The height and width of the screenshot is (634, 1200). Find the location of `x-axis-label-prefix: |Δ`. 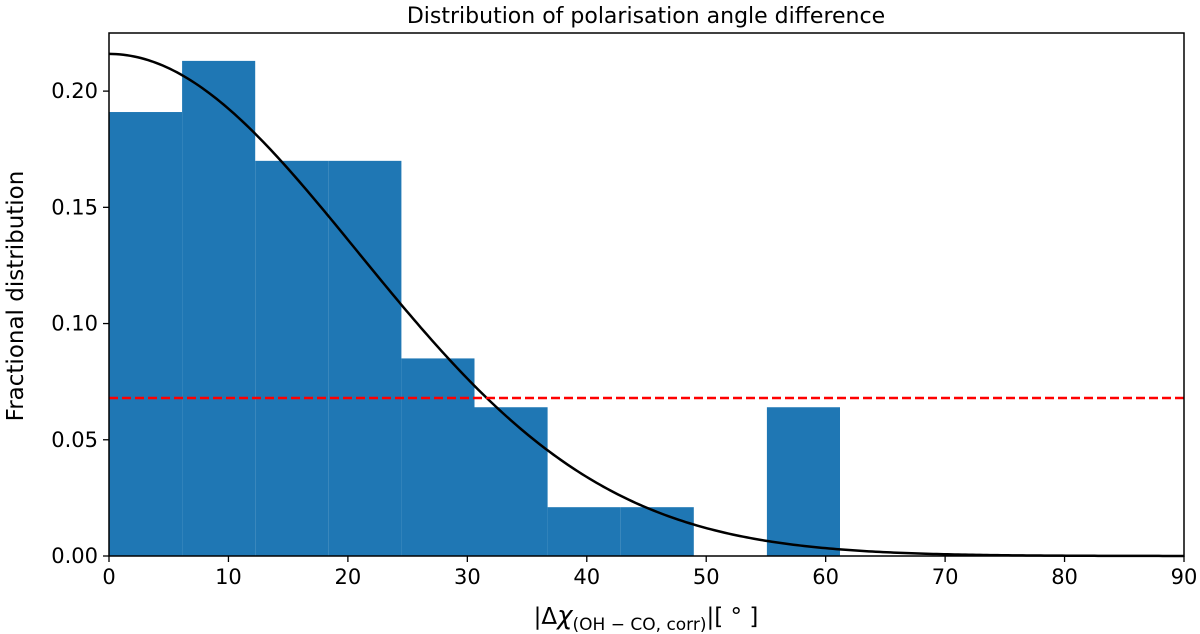

x-axis-label-prefix: |Δ is located at coordinates (546, 617).